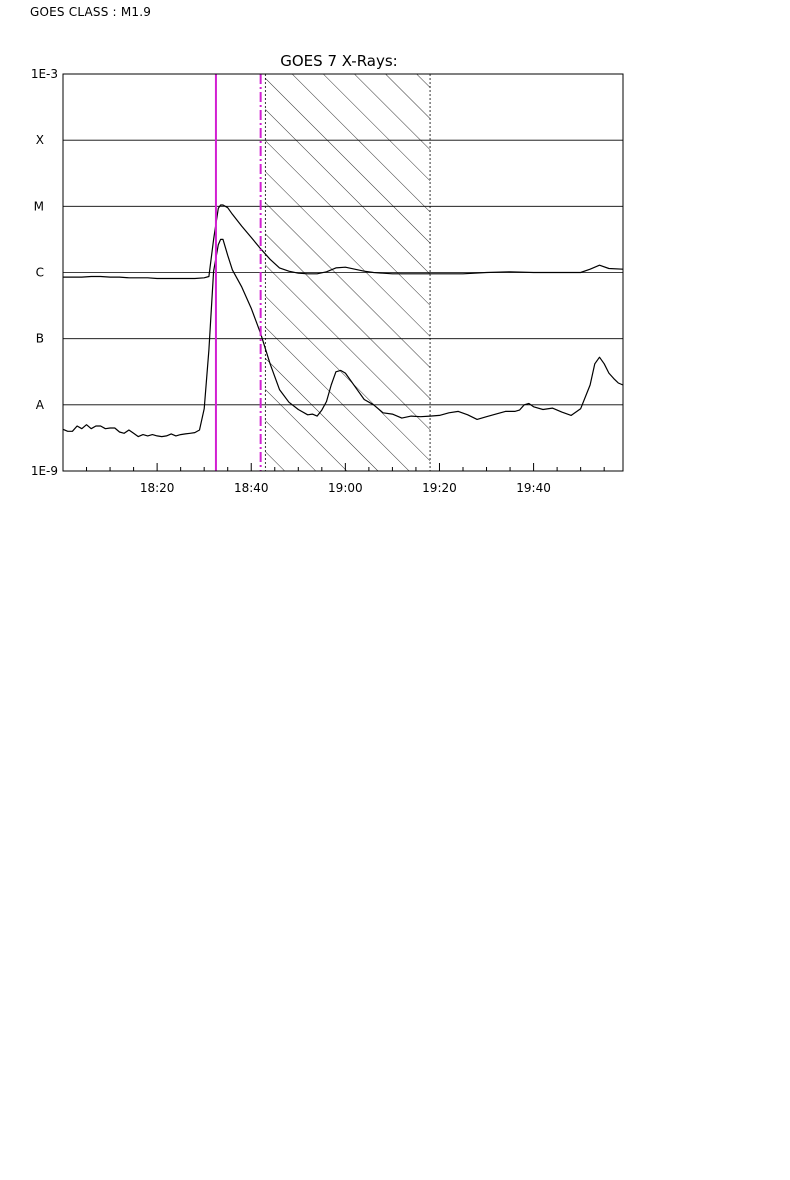  I want to click on x-tick-label: 19:20, so click(439, 488).